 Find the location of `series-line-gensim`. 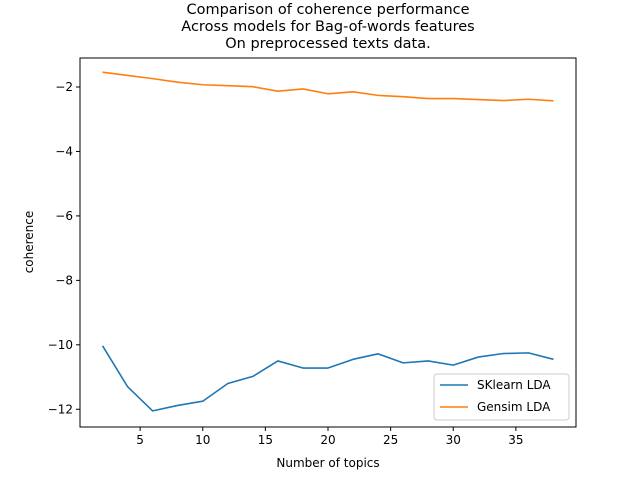

series-line-gensim is located at coordinates (328, 86).